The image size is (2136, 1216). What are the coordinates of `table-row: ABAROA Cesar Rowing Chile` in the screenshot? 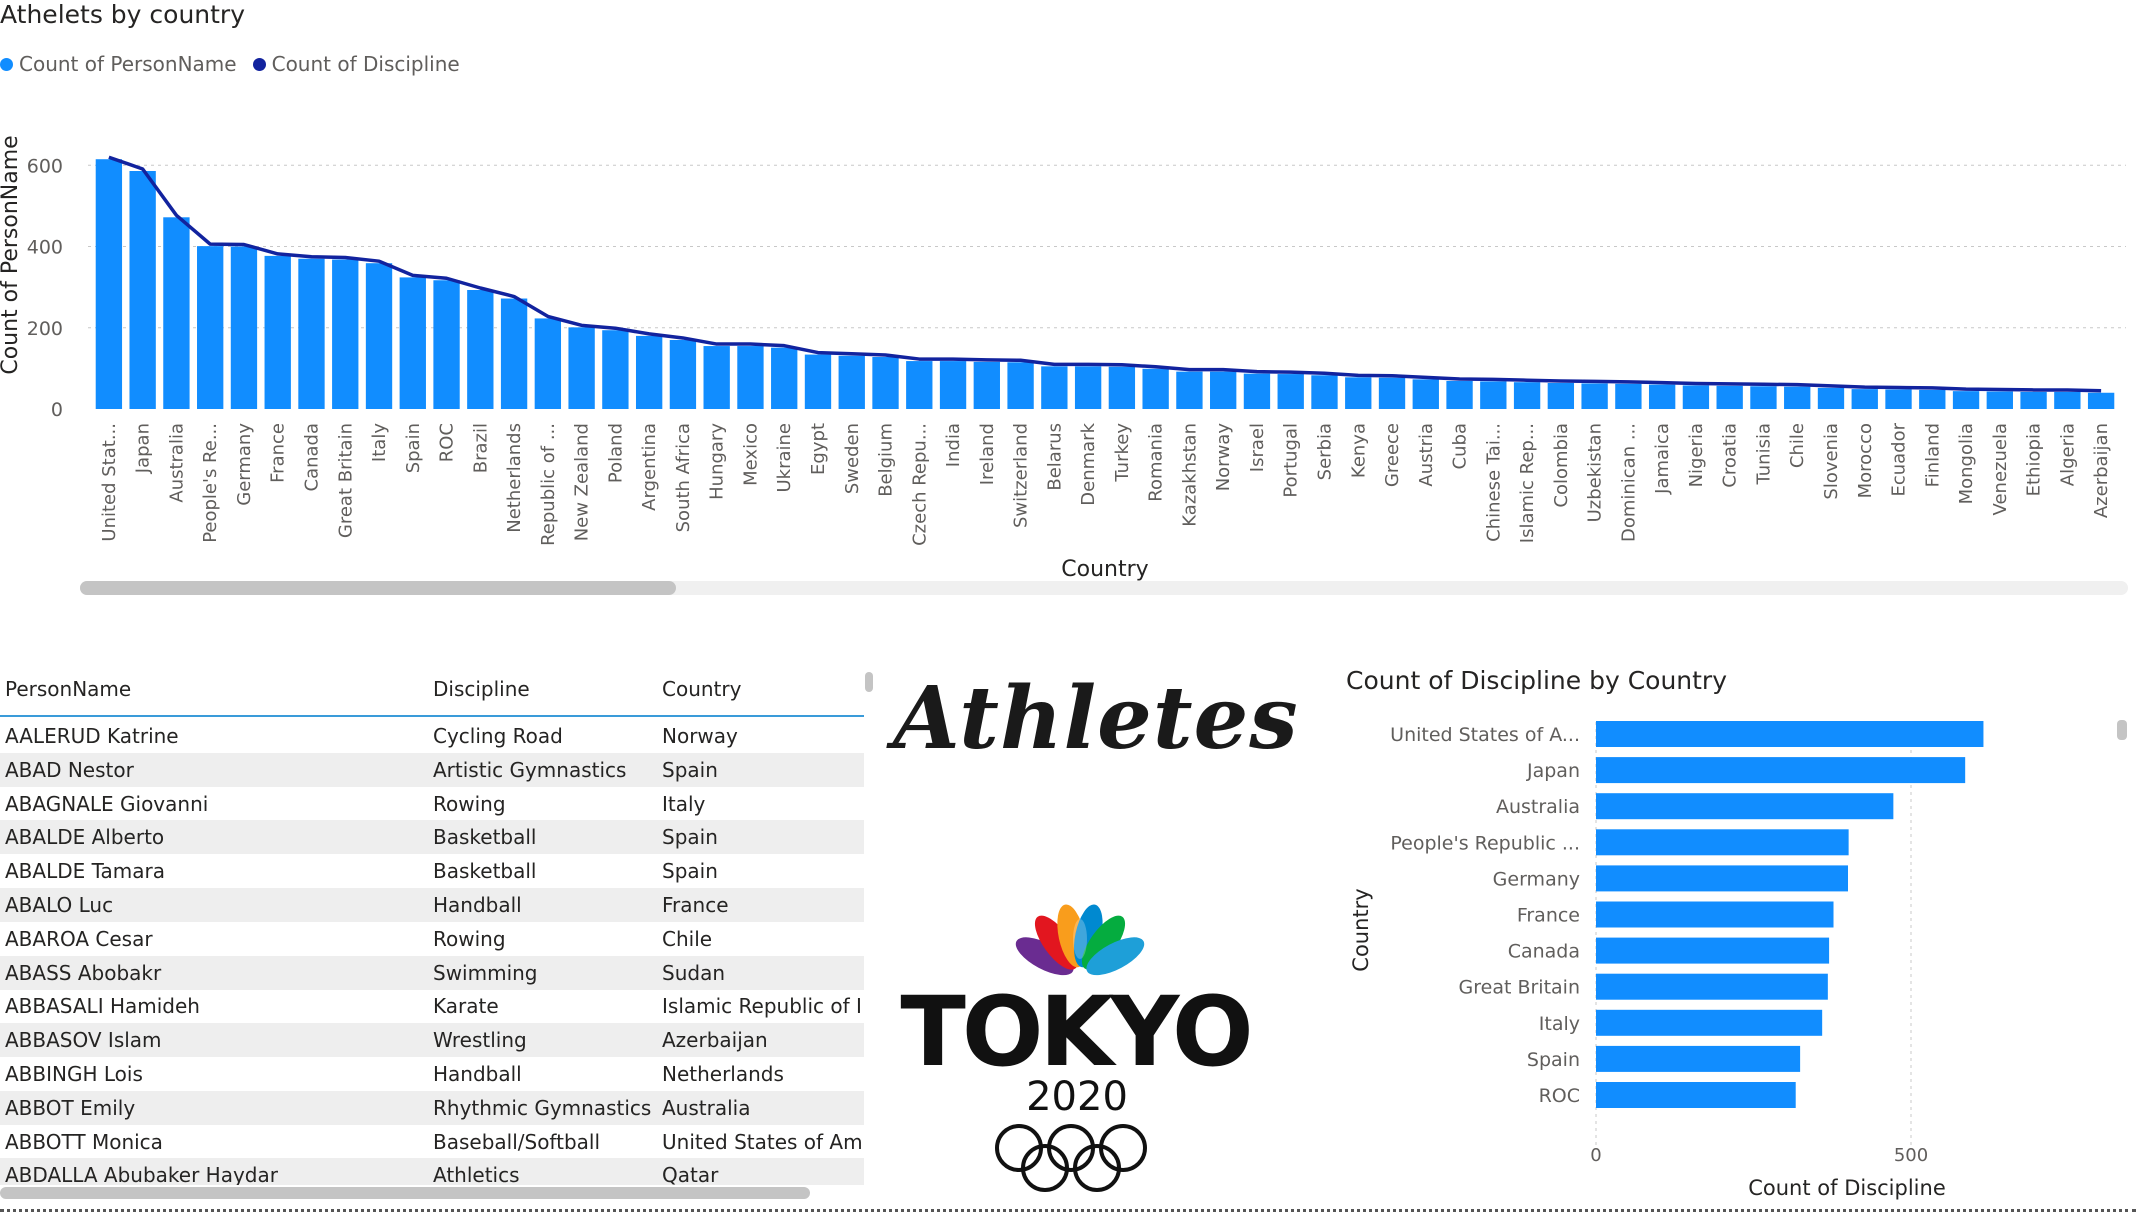 It's located at (432, 939).